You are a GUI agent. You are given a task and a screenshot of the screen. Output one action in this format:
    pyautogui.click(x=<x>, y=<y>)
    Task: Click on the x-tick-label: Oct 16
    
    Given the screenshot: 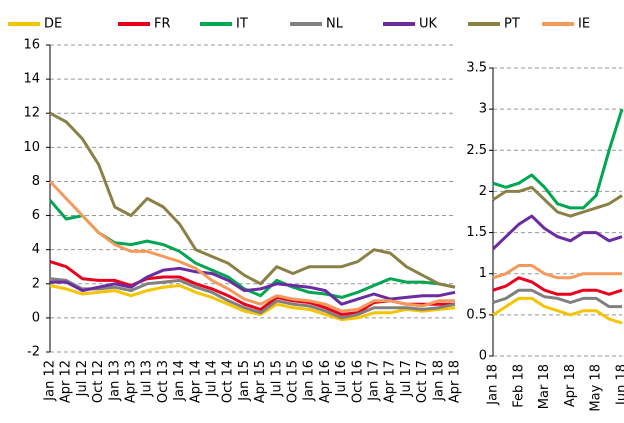 What is the action you would take?
    pyautogui.click(x=357, y=381)
    